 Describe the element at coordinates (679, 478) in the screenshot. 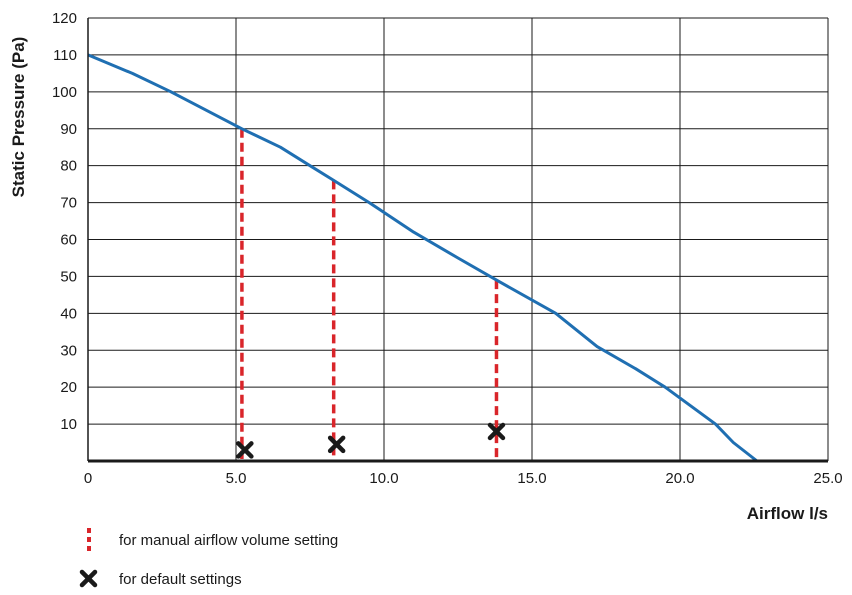

I see `x-tick-label: 20.0` at that location.